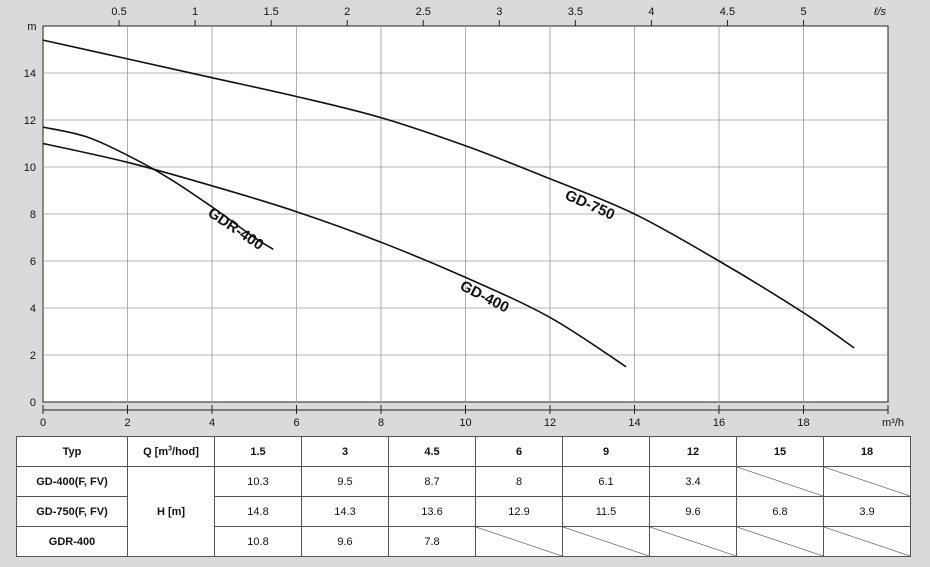 This screenshot has height=567, width=930. Describe the element at coordinates (465, 423) in the screenshot. I see `x-tick-label: 10` at that location.